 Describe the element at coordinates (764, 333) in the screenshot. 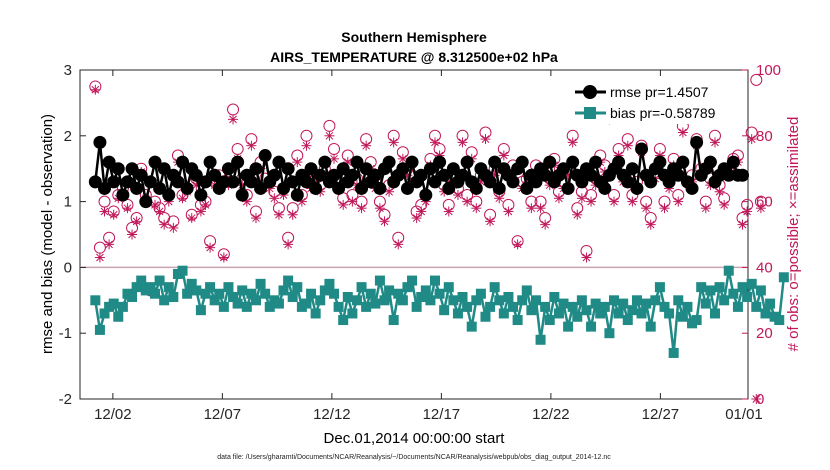

I see `right-y-tick-label: 20` at that location.